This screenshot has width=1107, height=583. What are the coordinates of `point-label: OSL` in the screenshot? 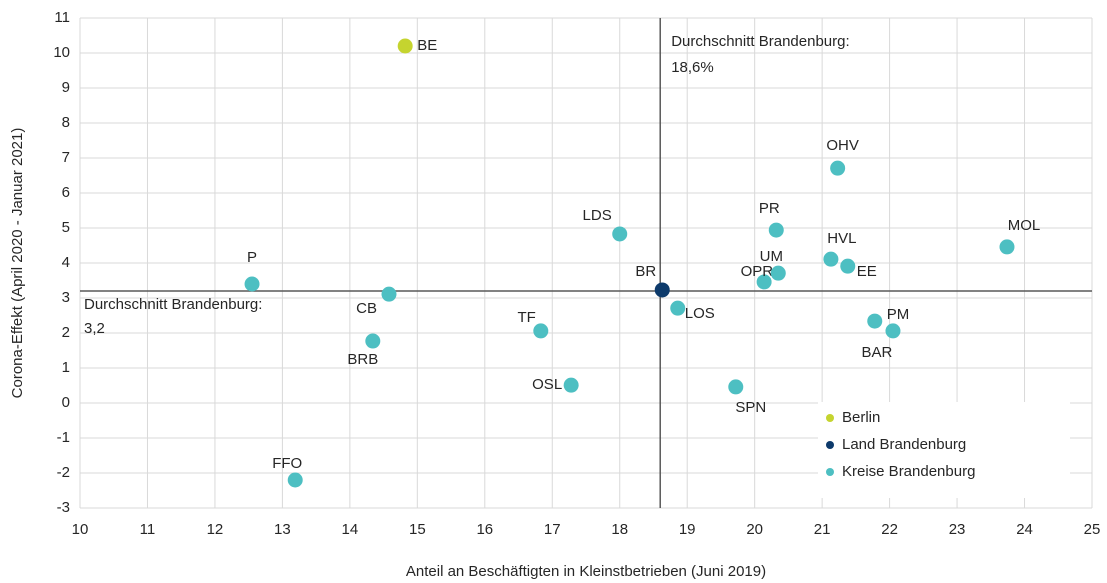 It's located at (547, 384).